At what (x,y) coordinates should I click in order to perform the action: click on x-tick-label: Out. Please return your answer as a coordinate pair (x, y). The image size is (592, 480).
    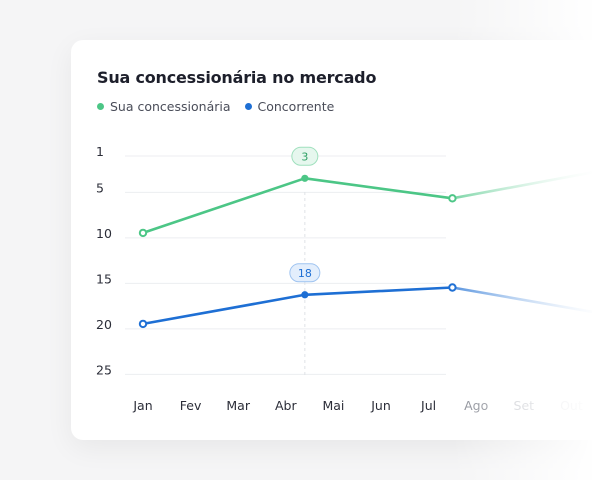
    Looking at the image, I should click on (571, 405).